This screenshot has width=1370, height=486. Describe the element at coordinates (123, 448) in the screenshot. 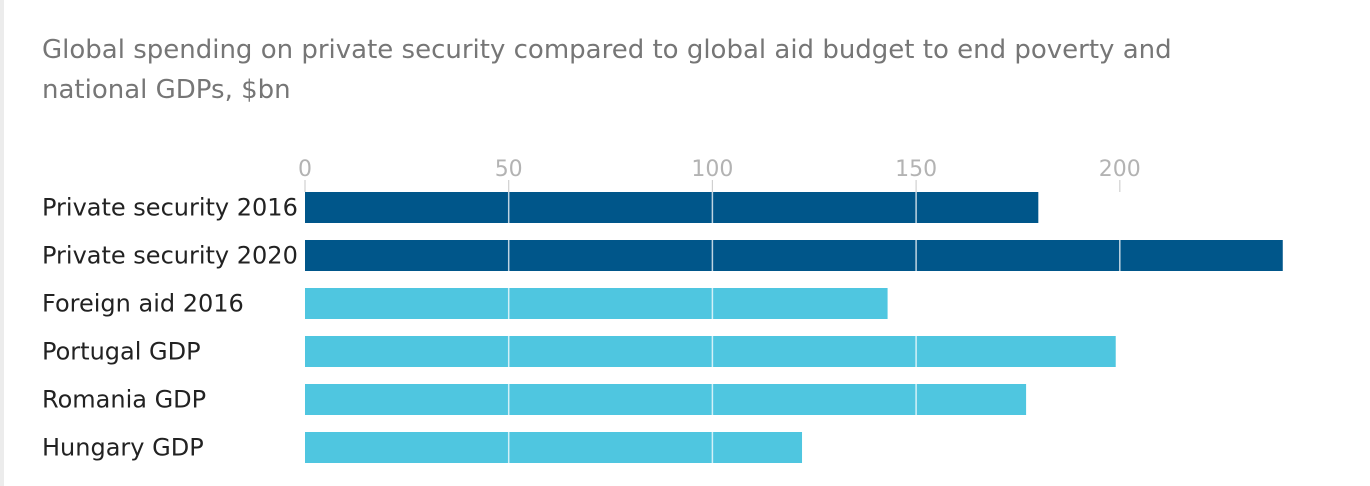

I see `category-label-hungary-gdp: Hungary GDP` at that location.